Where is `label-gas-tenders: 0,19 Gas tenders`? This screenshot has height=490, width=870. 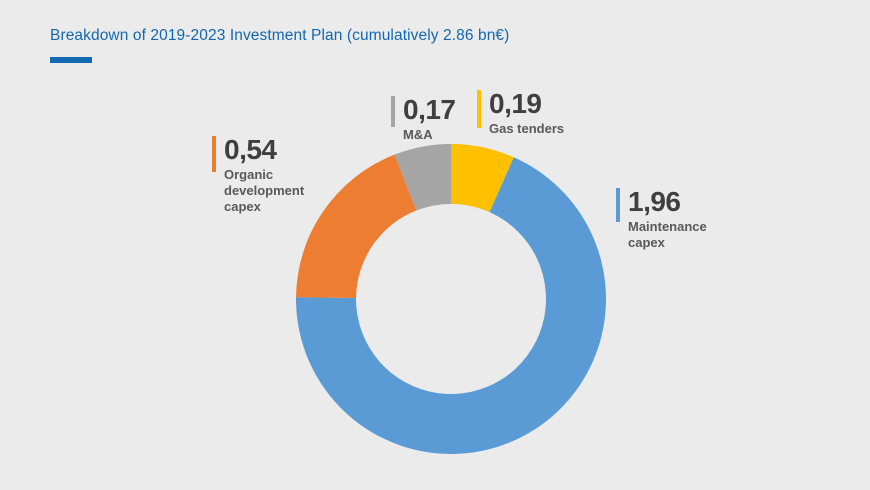 label-gas-tenders: 0,19 Gas tenders is located at coordinates (520, 113).